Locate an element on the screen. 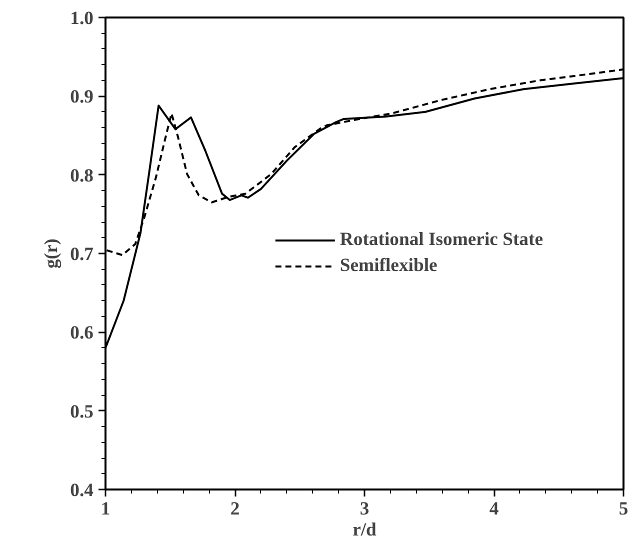  x-axis-title: r/d is located at coordinates (365, 530).